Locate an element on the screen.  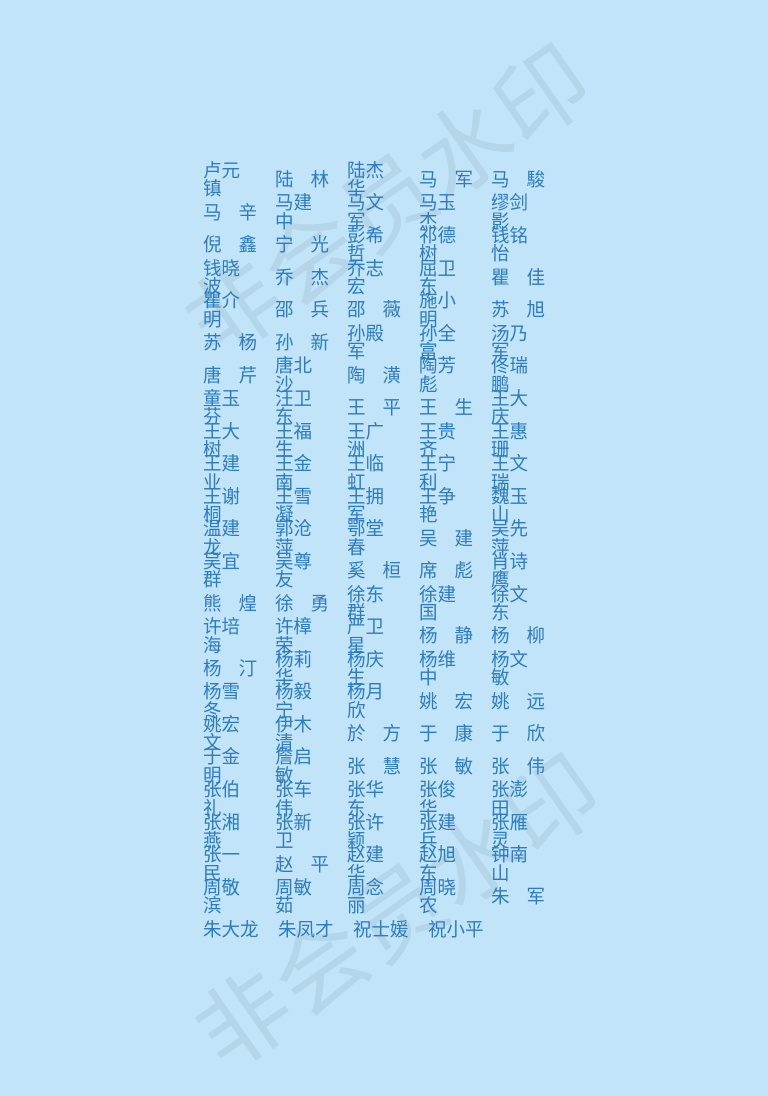
name-char: 姚 is located at coordinates (428, 702).